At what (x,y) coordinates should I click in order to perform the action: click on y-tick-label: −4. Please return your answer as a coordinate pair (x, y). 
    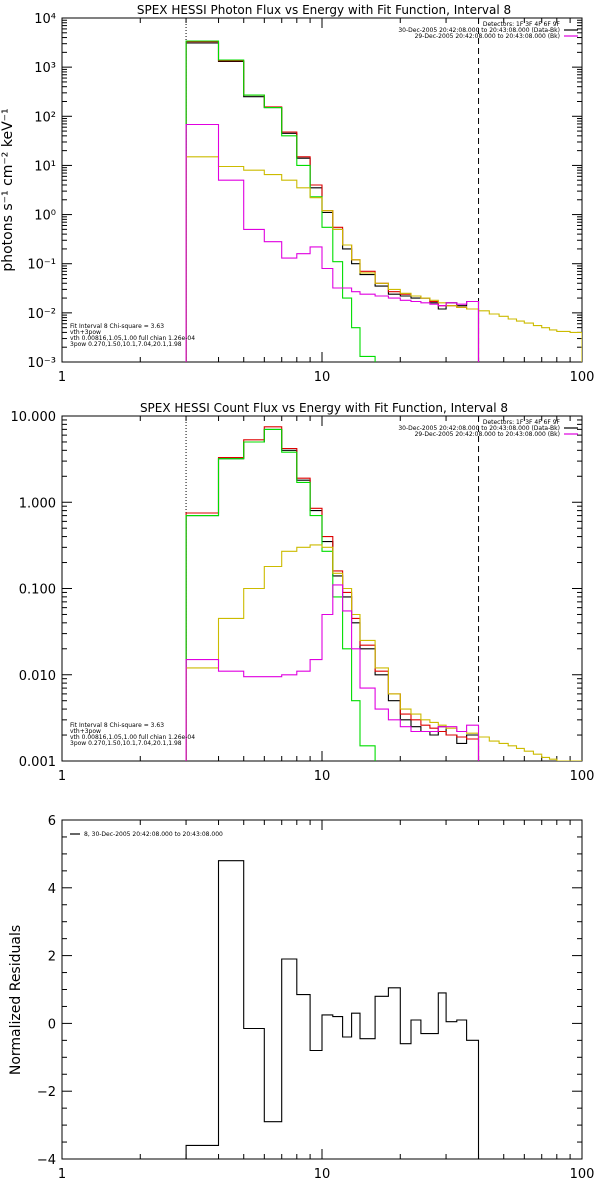
    Looking at the image, I should click on (46, 1160).